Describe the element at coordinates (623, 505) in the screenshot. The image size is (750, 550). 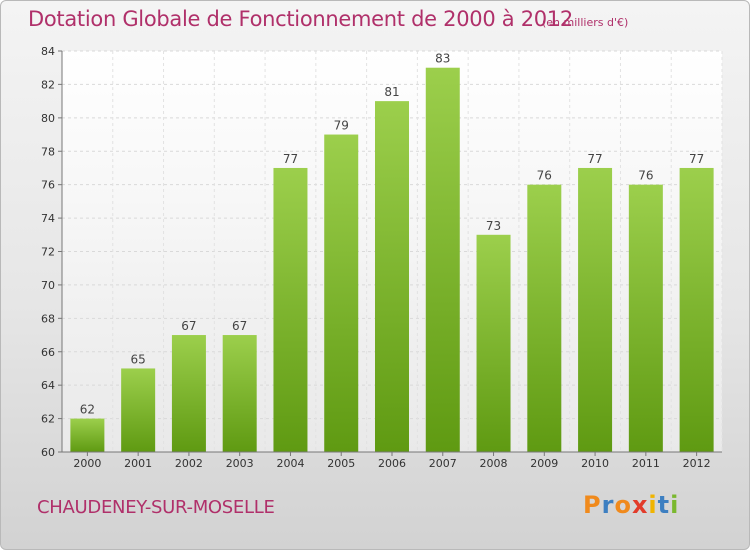
I see `logo-letter: o` at that location.